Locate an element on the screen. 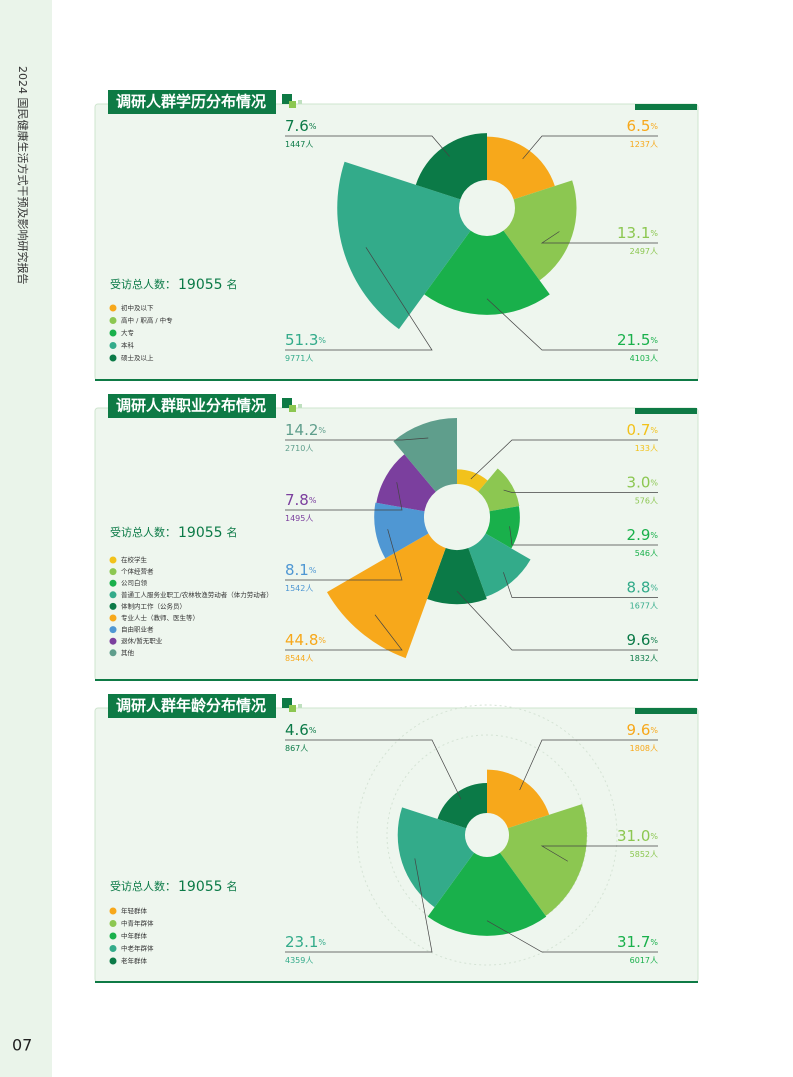 This screenshot has width=793, height=1077. value-number: 51.3 is located at coordinates (301, 340).